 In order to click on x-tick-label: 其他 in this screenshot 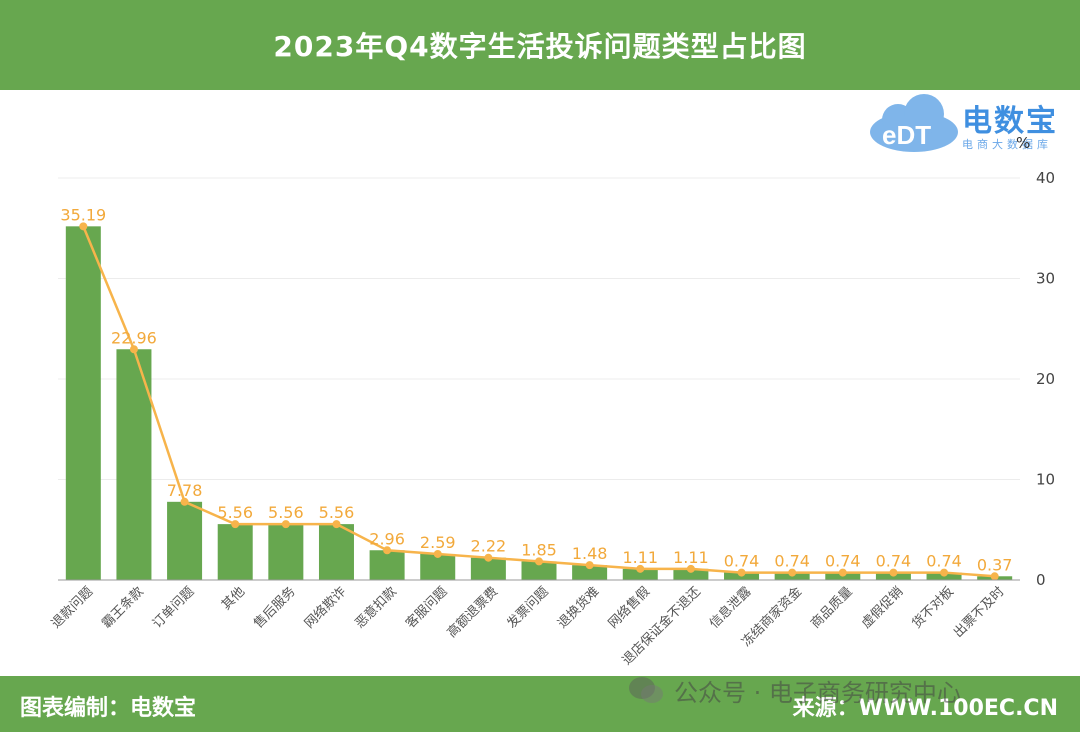, I will do `click(233, 598)`.